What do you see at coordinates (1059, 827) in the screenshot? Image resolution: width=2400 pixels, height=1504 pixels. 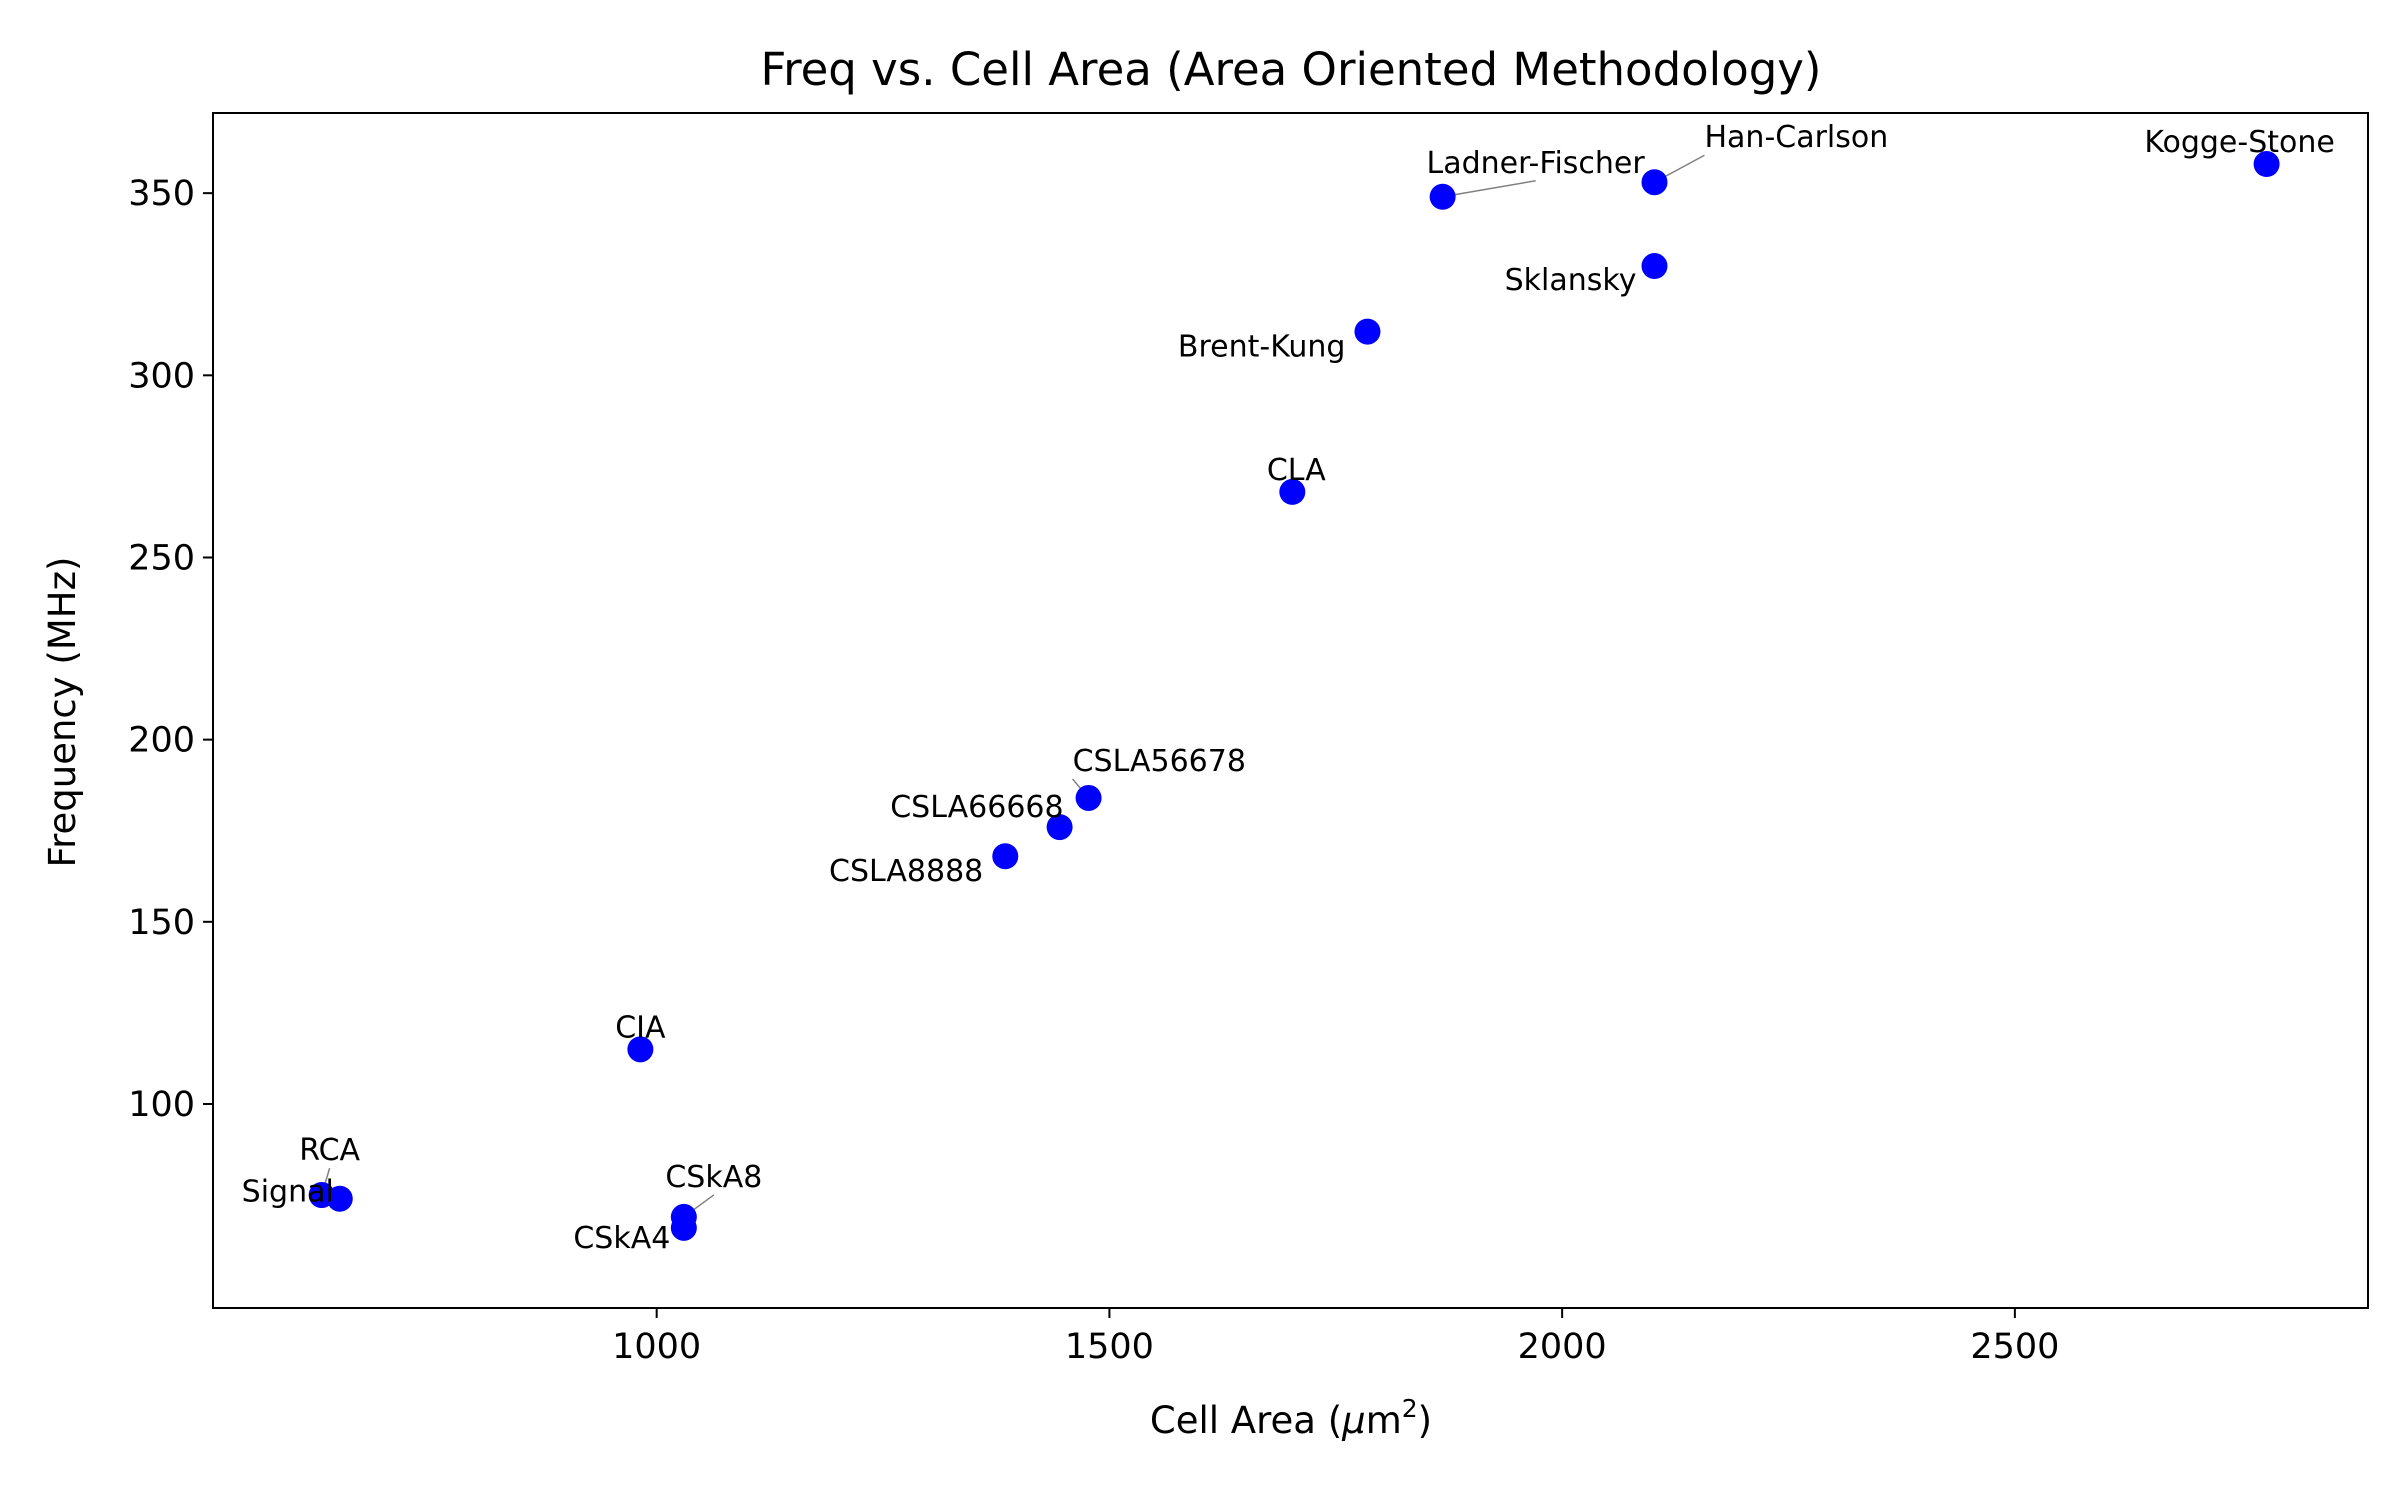 I see `point-csla66668` at bounding box center [1059, 827].